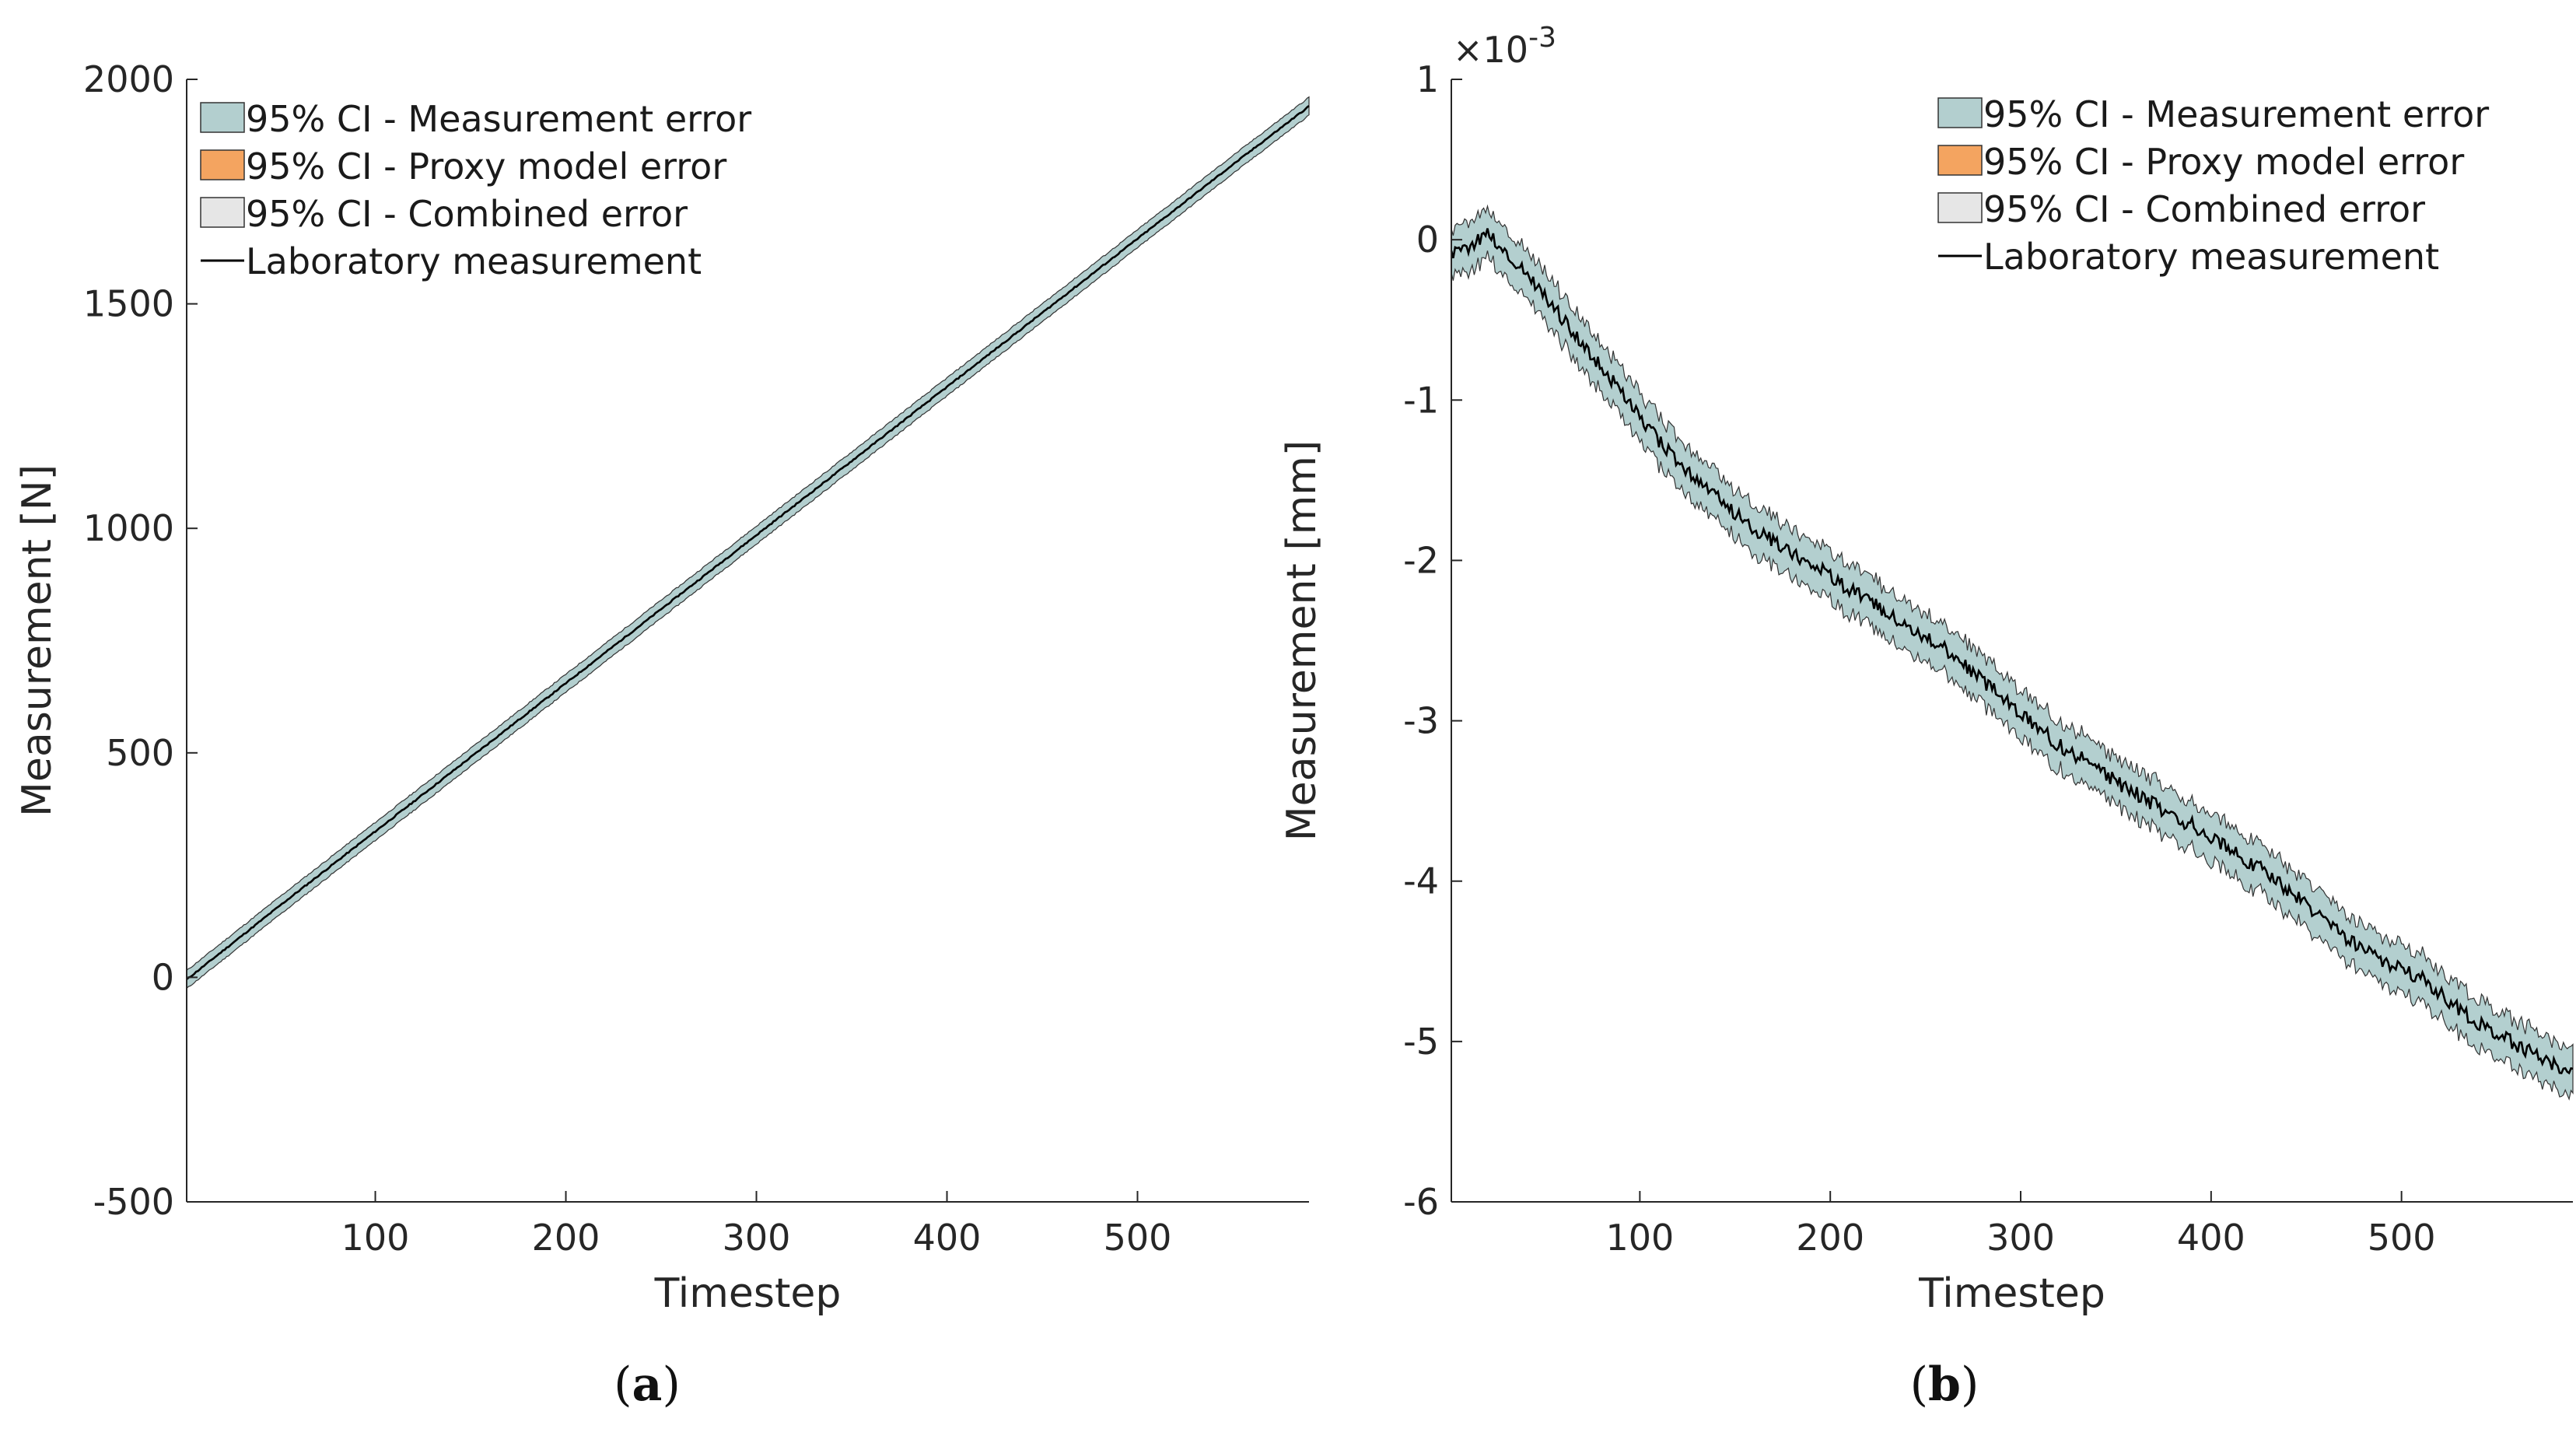 Image resolution: width=2576 pixels, height=1436 pixels. What do you see at coordinates (1421, 400) in the screenshot?
I see `y-tick-label: -1` at bounding box center [1421, 400].